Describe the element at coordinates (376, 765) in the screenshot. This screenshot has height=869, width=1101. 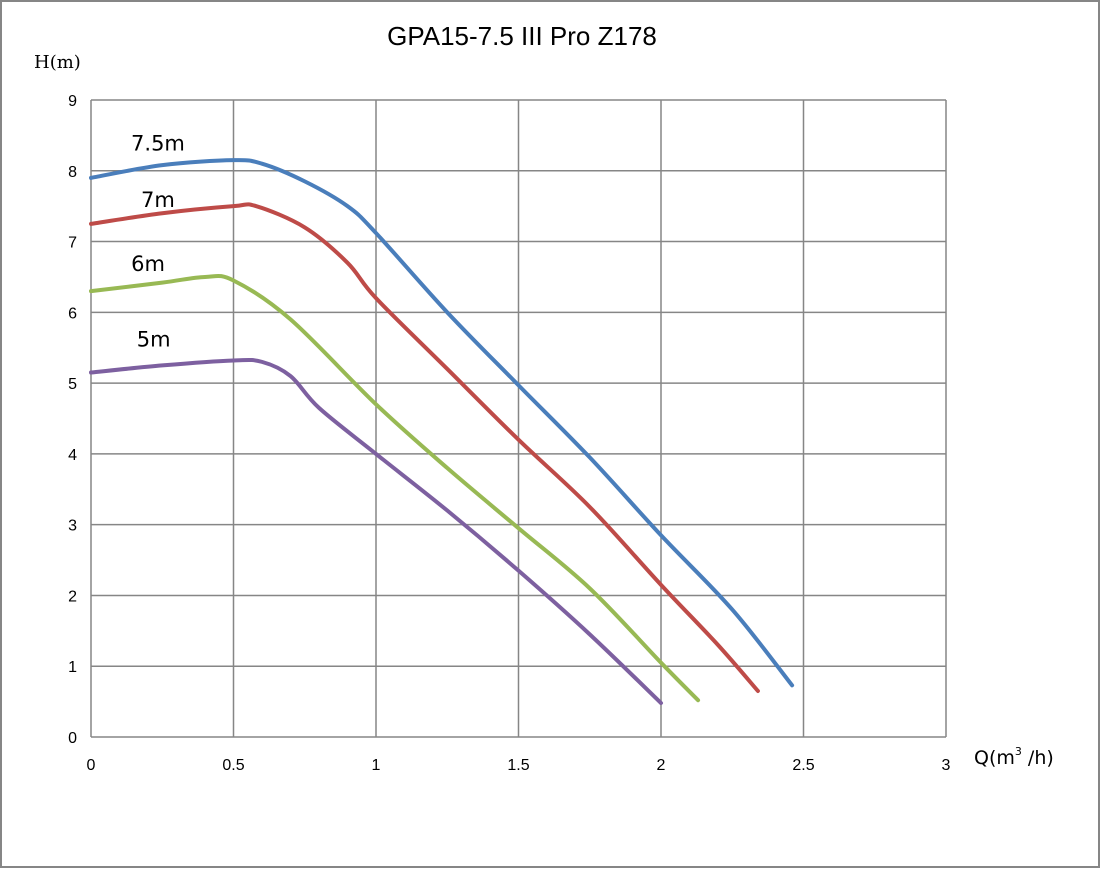
I see `x-tick-label: 1` at that location.